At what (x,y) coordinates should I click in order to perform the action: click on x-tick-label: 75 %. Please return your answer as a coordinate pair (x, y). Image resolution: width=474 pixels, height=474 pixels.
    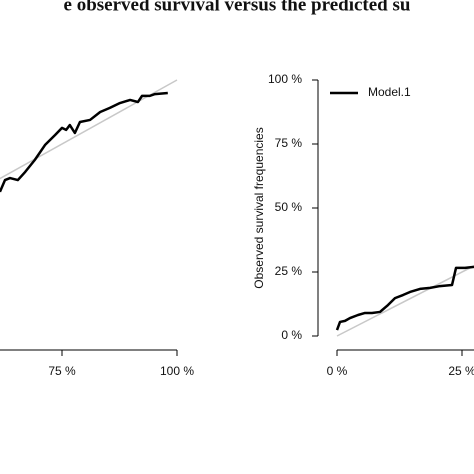
    Looking at the image, I should click on (62, 371).